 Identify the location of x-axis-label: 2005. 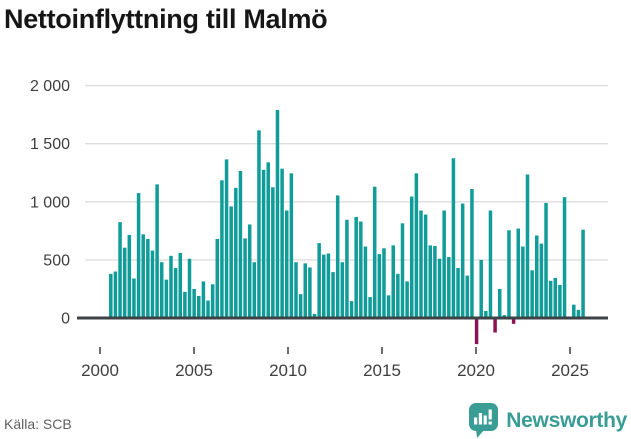
(194, 370).